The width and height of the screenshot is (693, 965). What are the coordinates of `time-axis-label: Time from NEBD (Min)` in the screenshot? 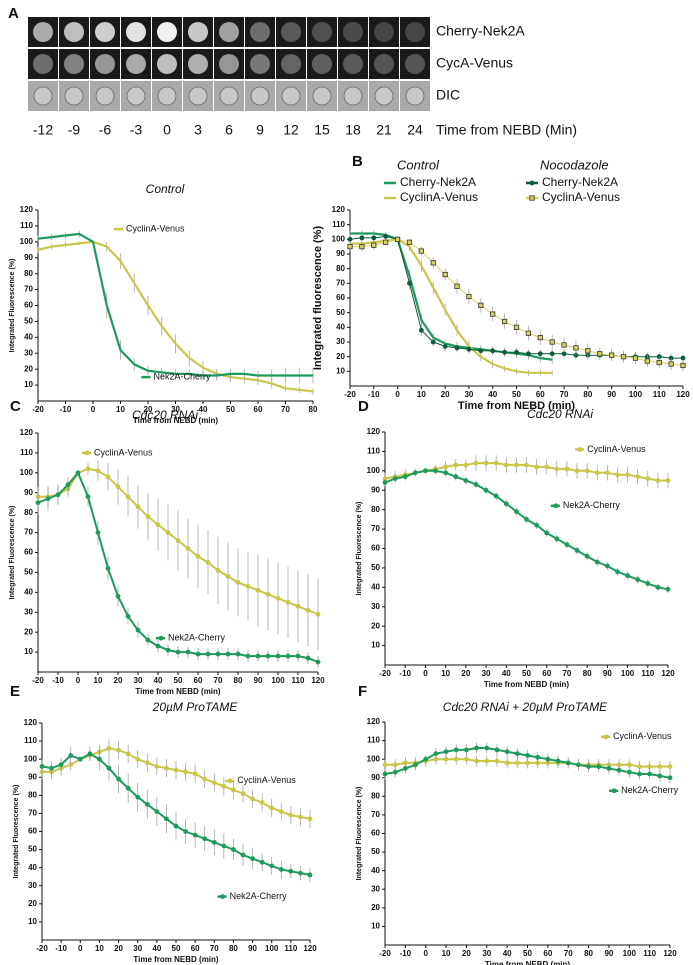 It's located at (506, 130).